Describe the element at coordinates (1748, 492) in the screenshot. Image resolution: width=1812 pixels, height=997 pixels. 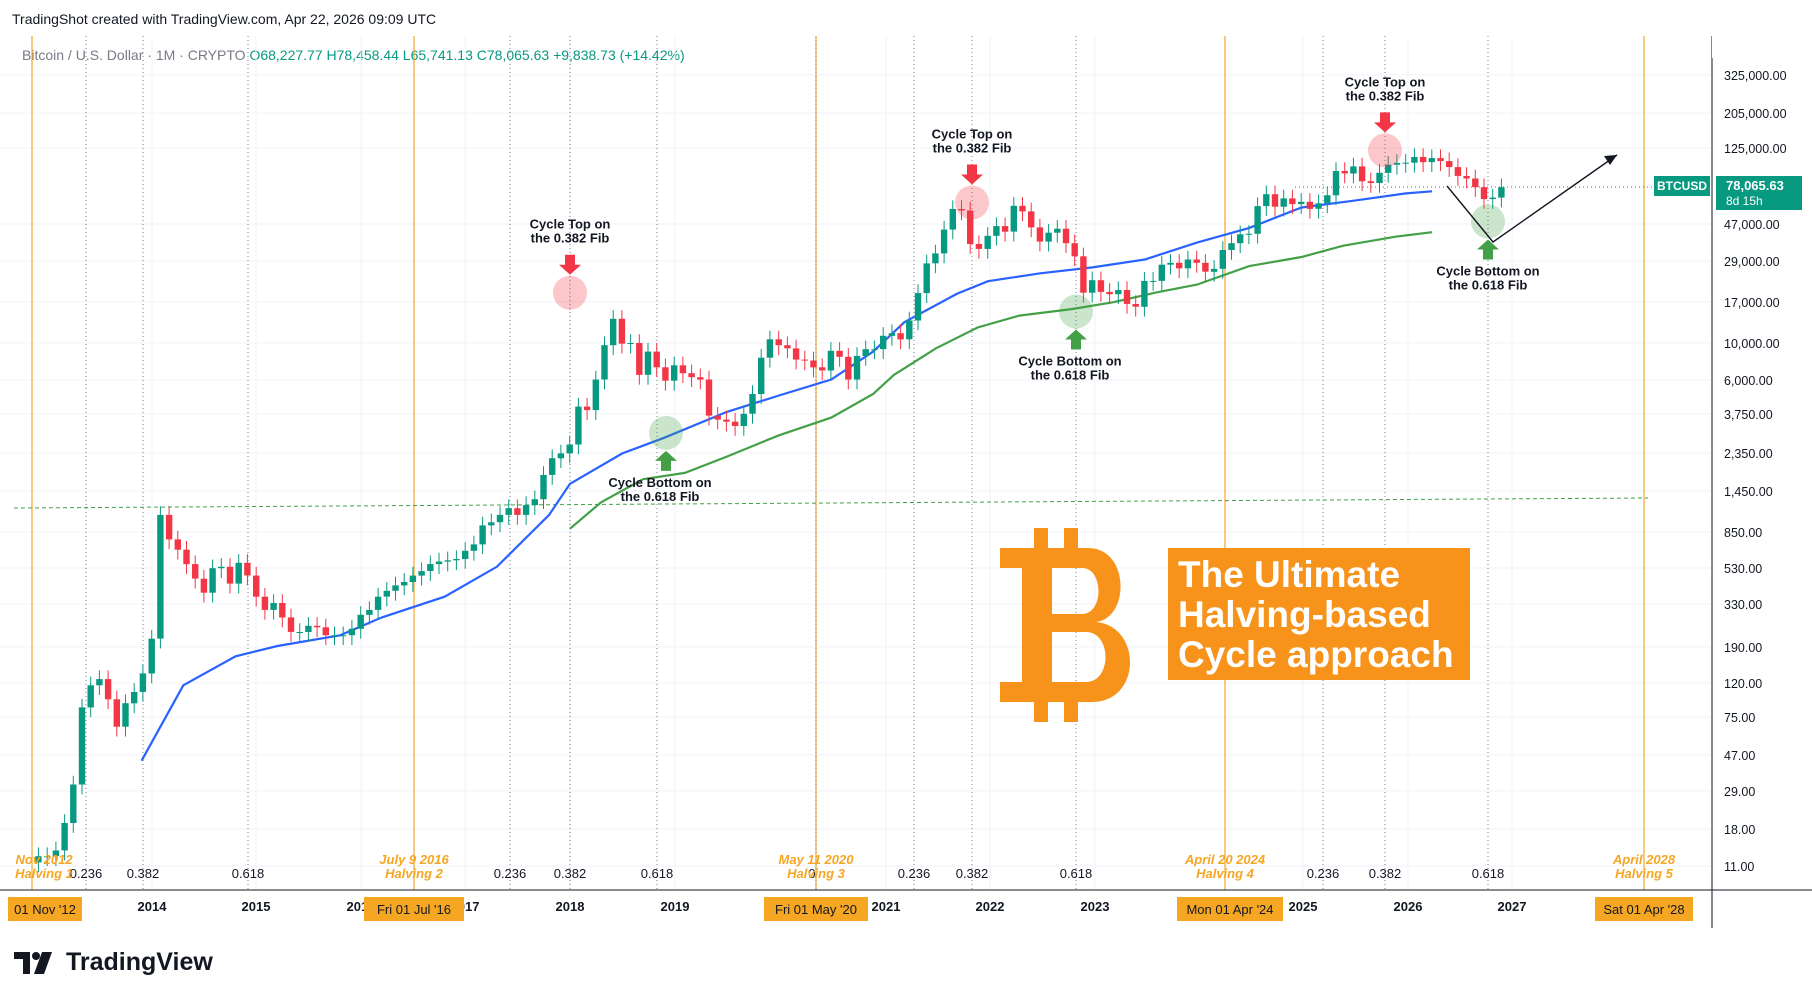
I see `price-axis-label: 1,450.00` at that location.